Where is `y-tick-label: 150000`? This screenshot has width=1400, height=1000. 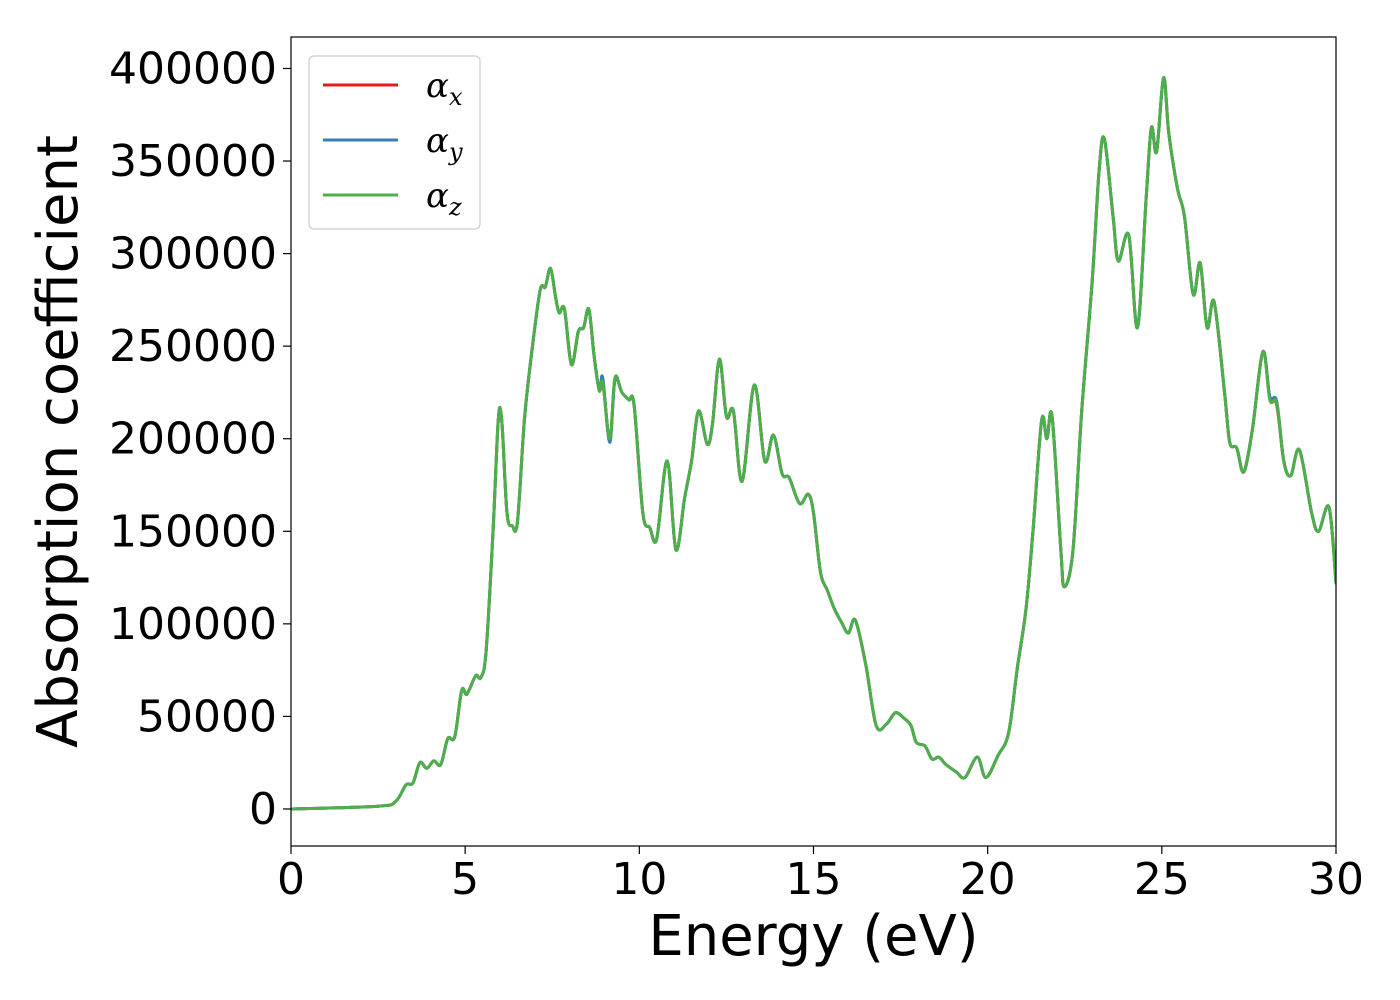
y-tick-label: 150000 is located at coordinates (193, 531).